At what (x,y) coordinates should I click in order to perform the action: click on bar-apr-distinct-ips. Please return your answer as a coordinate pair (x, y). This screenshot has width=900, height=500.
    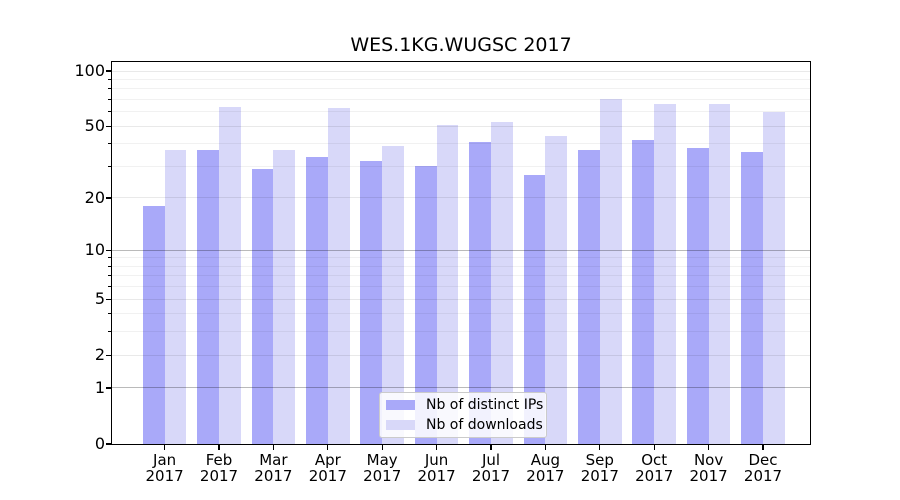
    Looking at the image, I should click on (317, 300).